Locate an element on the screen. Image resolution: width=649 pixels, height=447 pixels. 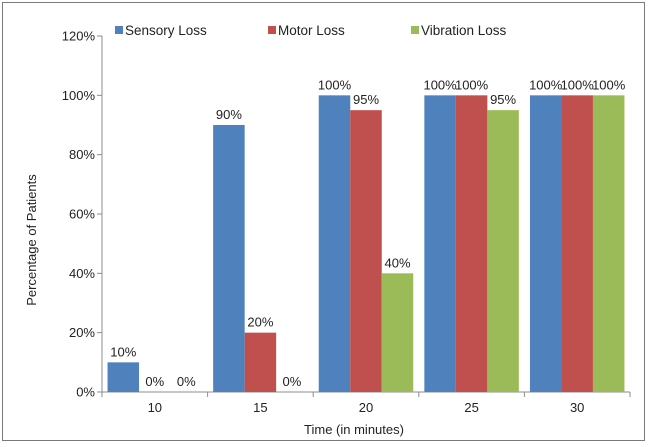
y-axis: 0% 20% 40% 60% 80% 100% 120% is located at coordinates (82, 214).